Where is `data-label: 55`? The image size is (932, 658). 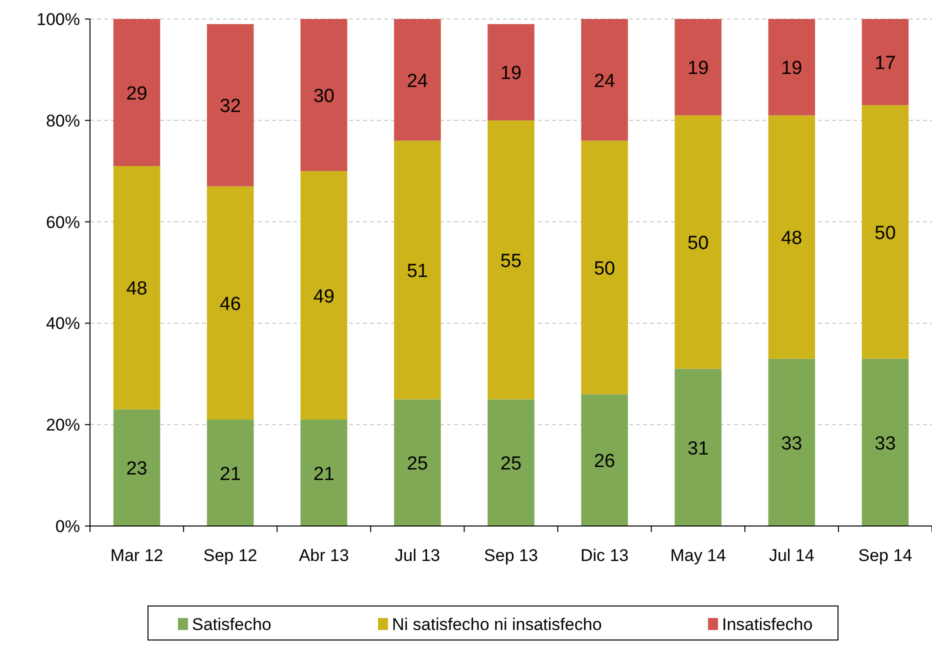 data-label: 55 is located at coordinates (511, 261).